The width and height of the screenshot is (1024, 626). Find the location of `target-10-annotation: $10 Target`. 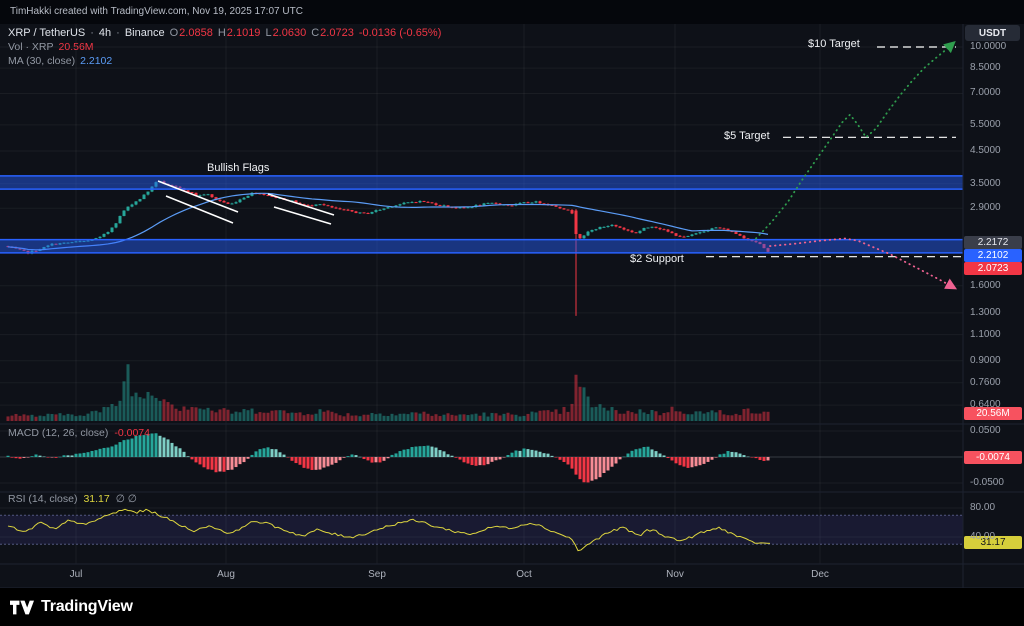

target-10-annotation: $10 Target is located at coordinates (834, 44).